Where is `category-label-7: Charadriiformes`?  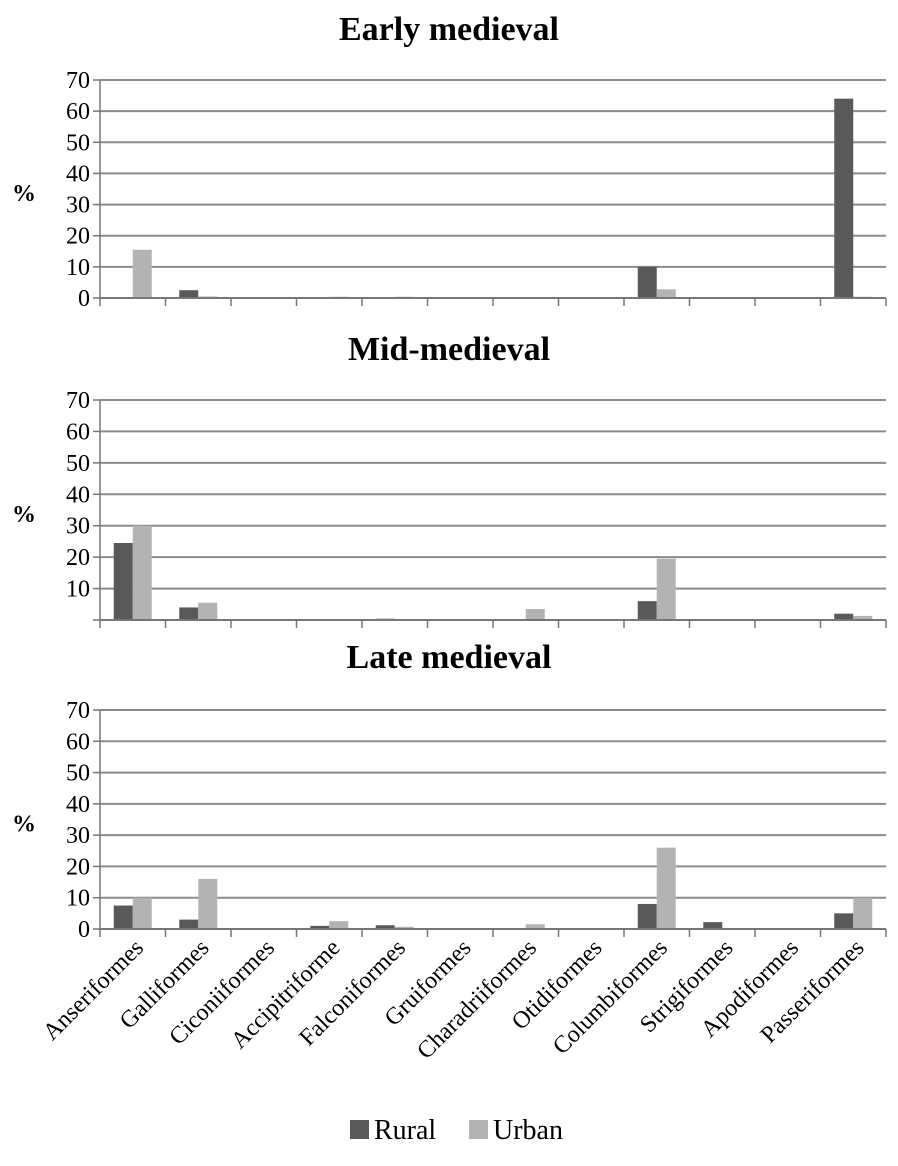
category-label-7: Charadriiformes is located at coordinates (477, 1000).